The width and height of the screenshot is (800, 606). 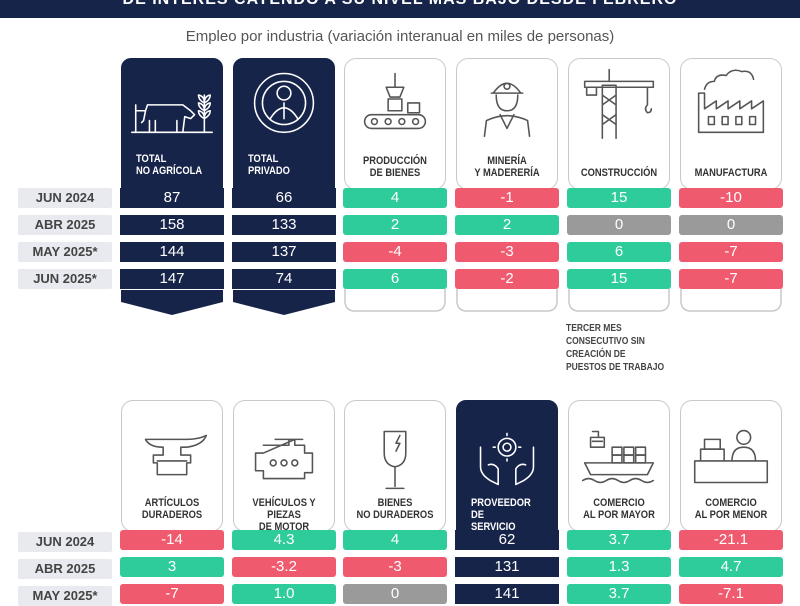 I want to click on value-cell: 74, so click(x=284, y=279).